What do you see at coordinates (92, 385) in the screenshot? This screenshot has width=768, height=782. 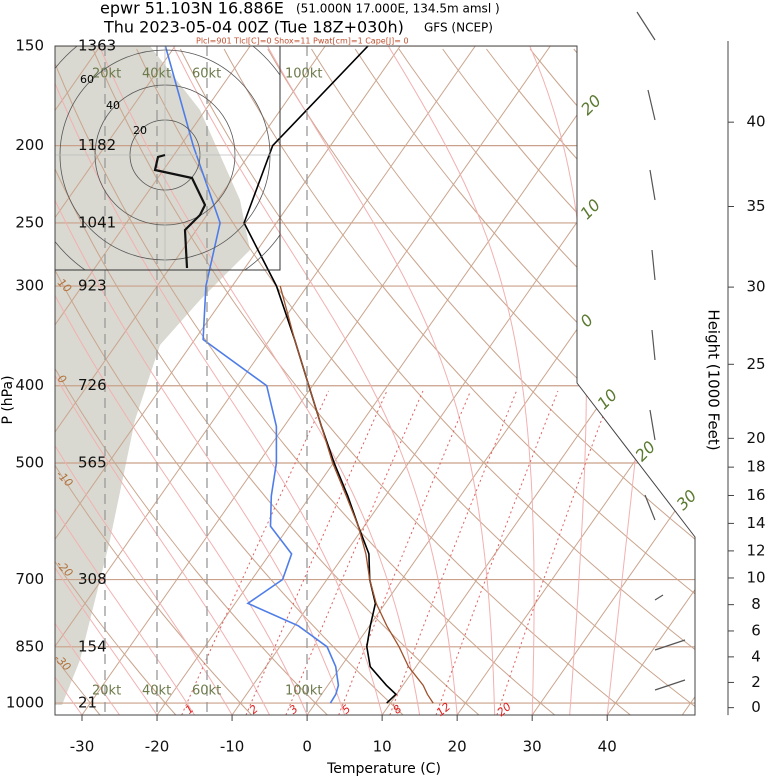 I see `height-label: 726` at bounding box center [92, 385].